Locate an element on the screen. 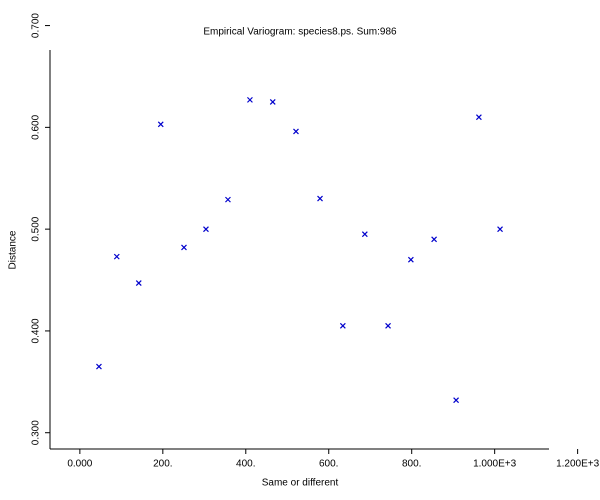 This screenshot has width=600, height=500. x-tick-label: 0.000 is located at coordinates (79, 464).